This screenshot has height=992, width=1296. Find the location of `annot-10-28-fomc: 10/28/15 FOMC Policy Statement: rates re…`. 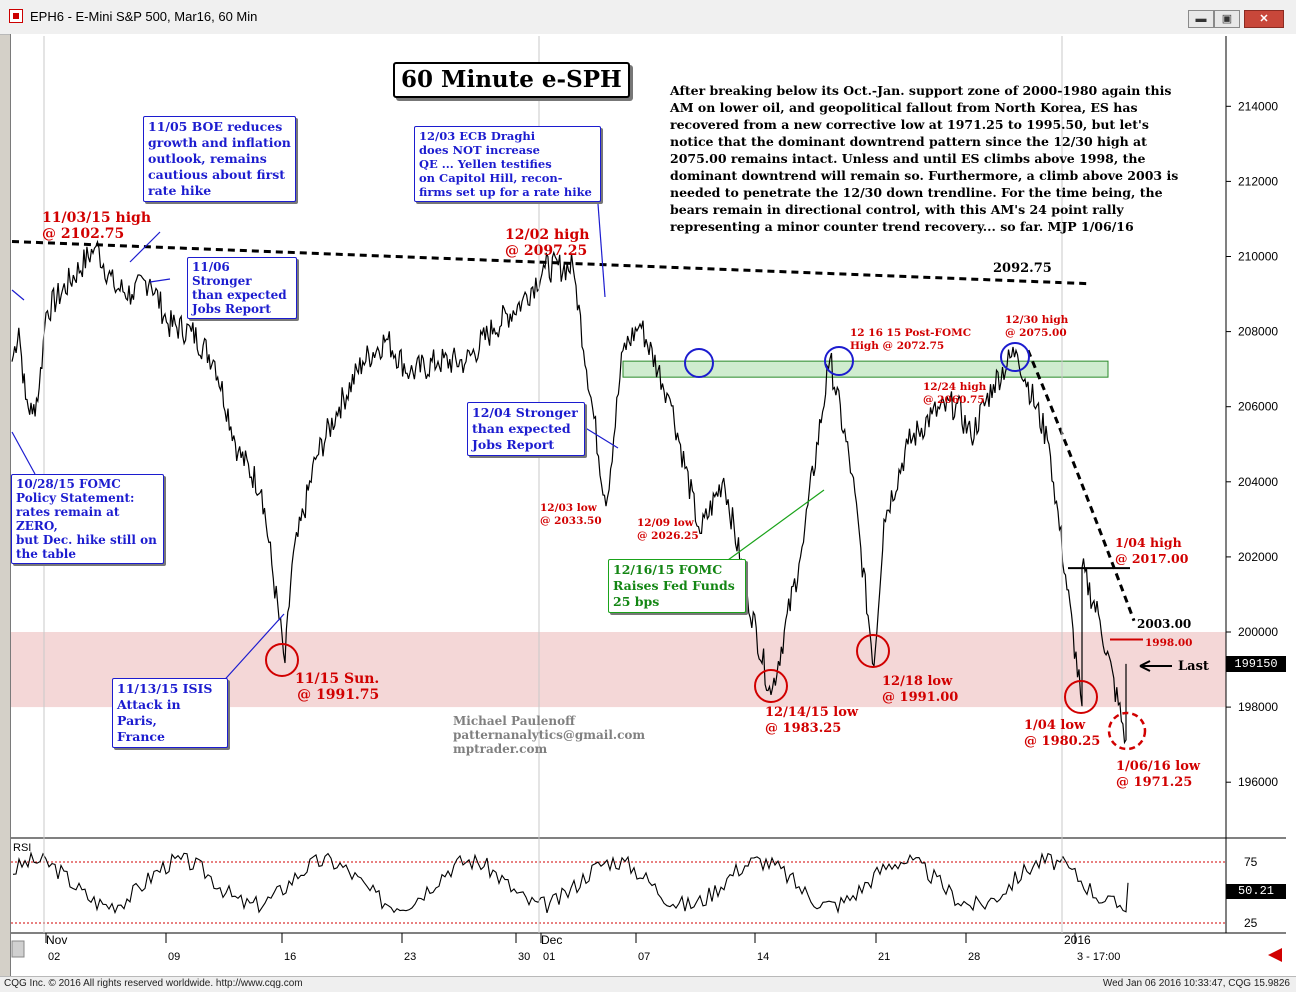

annot-10-28-fomc: 10/28/15 FOMC Policy Statement: rates re… is located at coordinates (87, 519).